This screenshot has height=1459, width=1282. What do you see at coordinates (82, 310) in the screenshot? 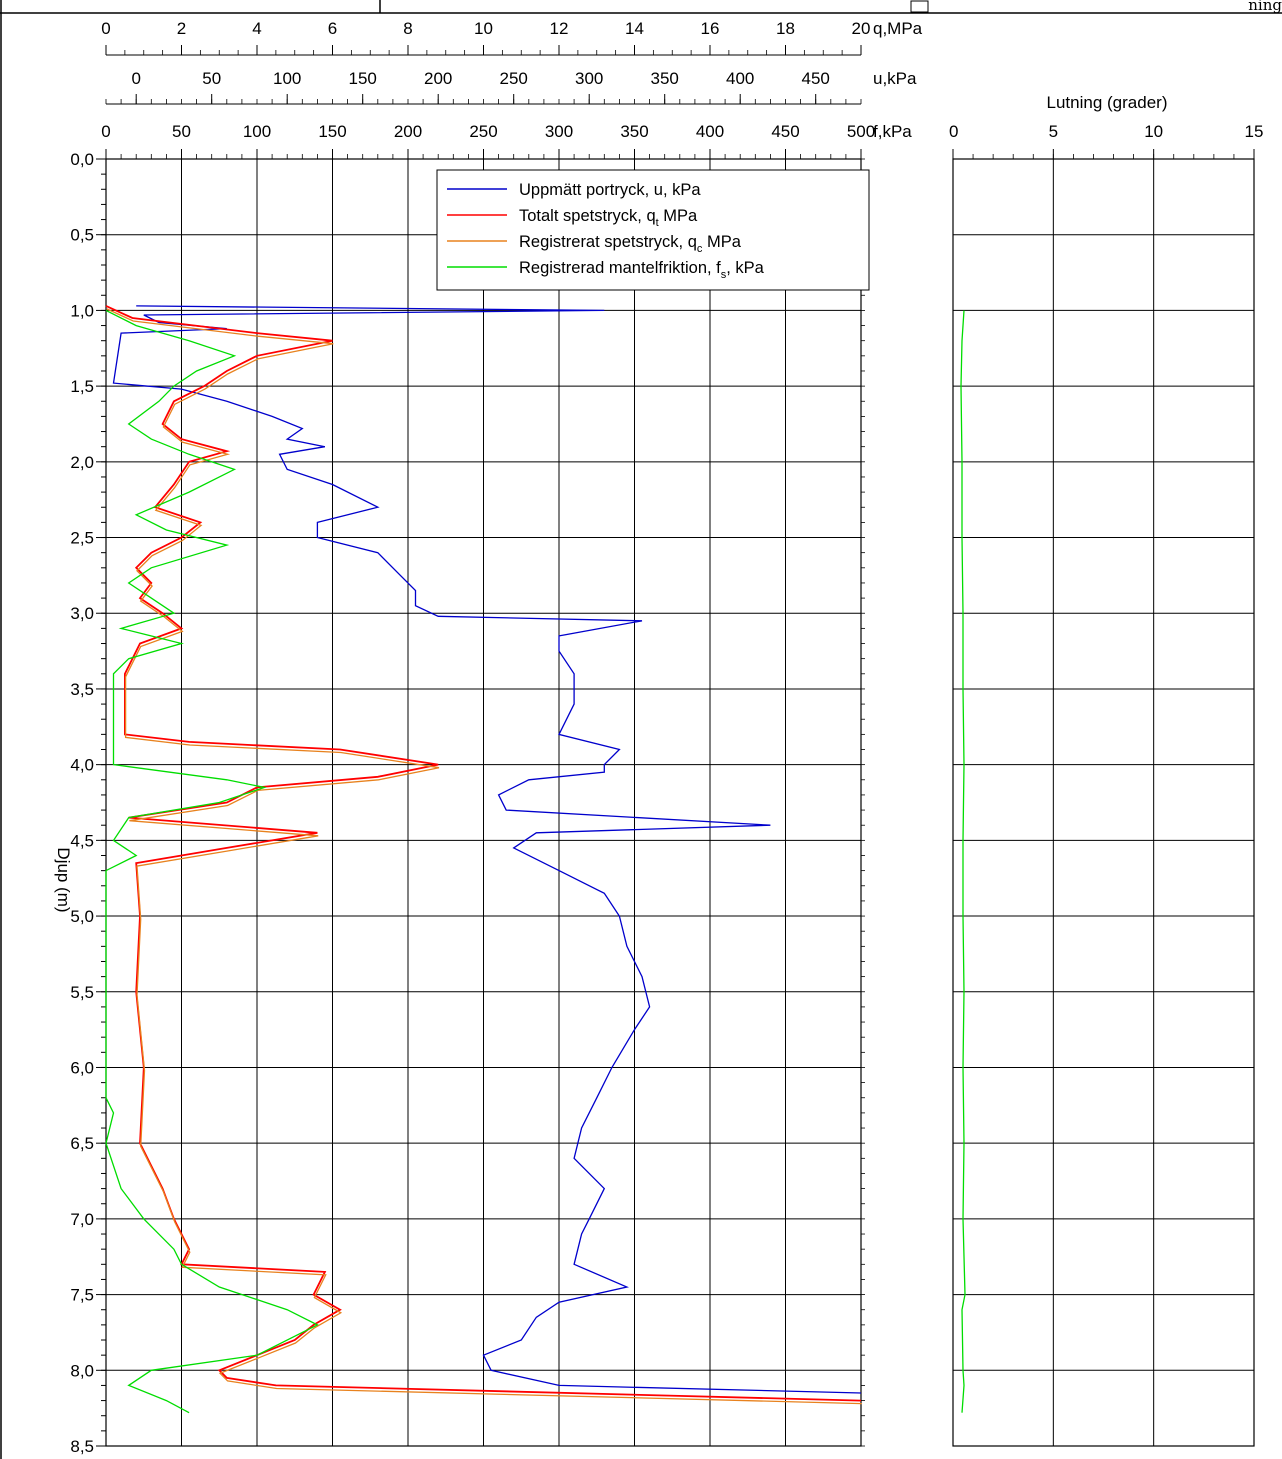
I see `depth-tick-label: 1,0` at bounding box center [82, 310].